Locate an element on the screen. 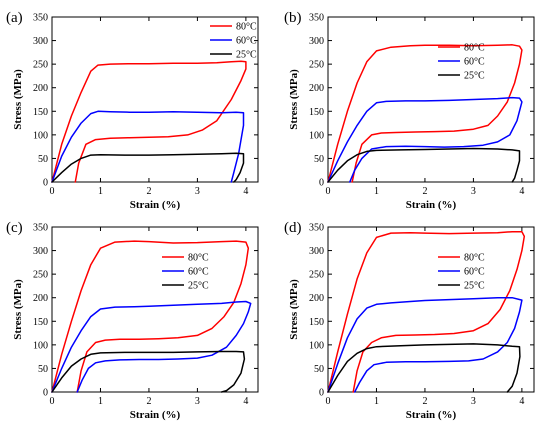 The width and height of the screenshot is (550, 428). panel-label: (d) is located at coordinates (293, 228).